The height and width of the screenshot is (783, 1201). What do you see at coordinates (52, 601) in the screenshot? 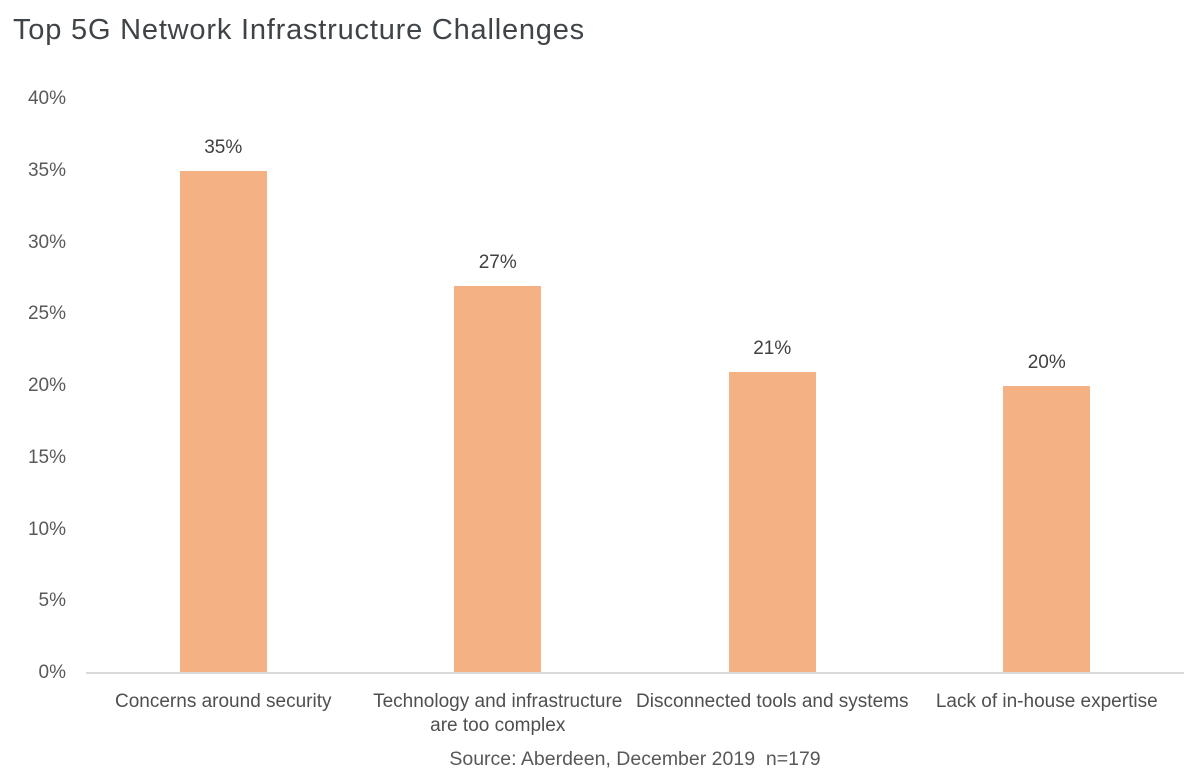
I see `y-axis-tick-label: 5%` at bounding box center [52, 601].